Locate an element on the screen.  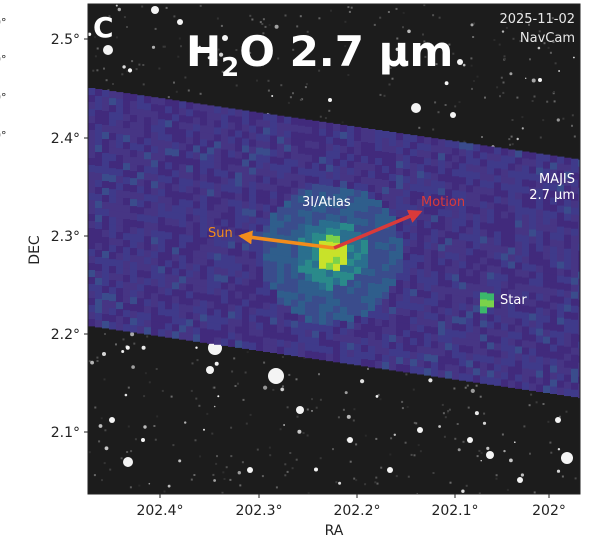
observation-date: 2025-11-02 is located at coordinates (537, 19).